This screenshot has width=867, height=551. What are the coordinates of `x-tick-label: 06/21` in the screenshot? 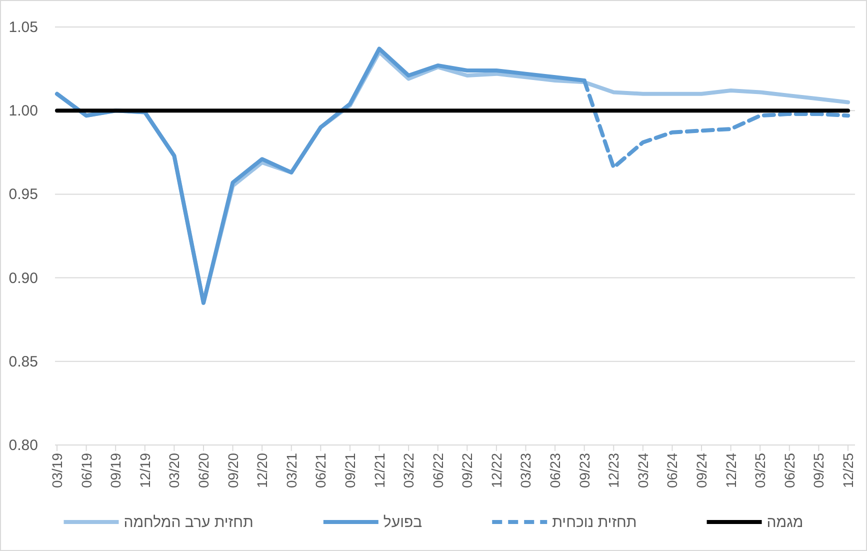 It's located at (320, 470).